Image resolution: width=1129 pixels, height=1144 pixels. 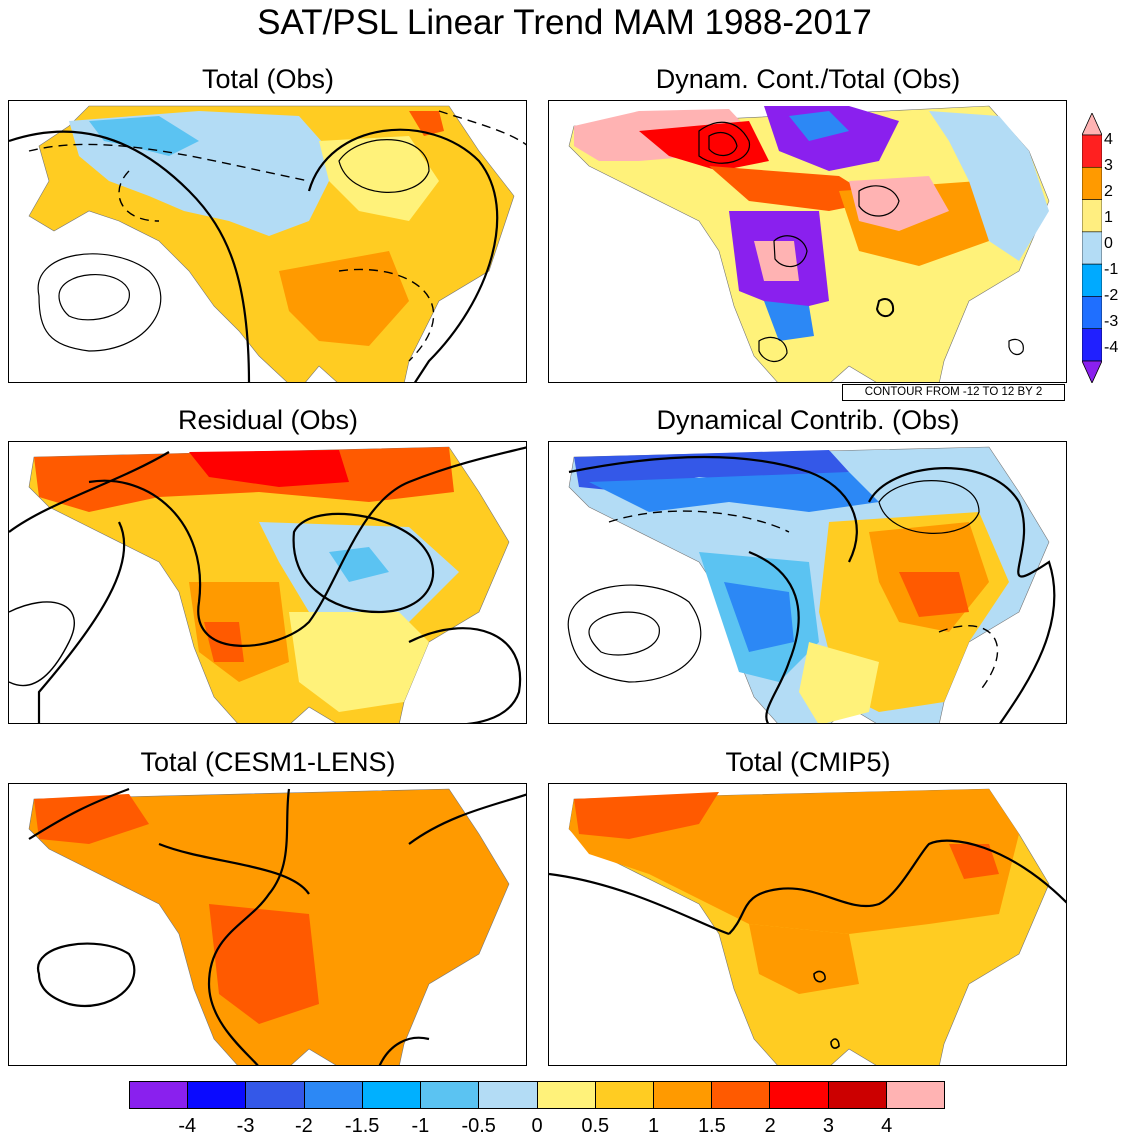 What do you see at coordinates (1108, 217) in the screenshot?
I see `ratio-colorbar-label: 1` at bounding box center [1108, 217].